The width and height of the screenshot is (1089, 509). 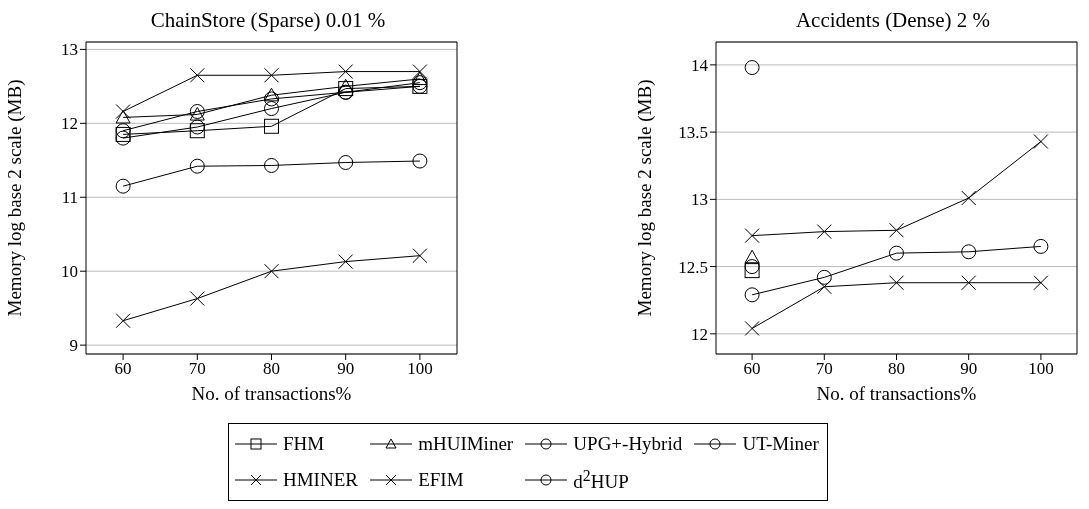 I want to click on chart-title: ChainStore (Sparse) 0.01 %, so click(x=268, y=21).